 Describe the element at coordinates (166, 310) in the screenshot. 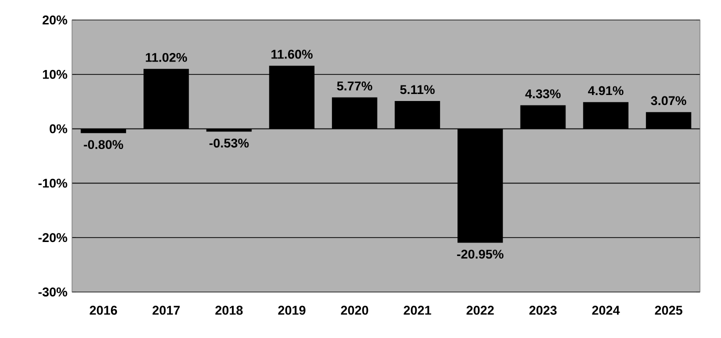

I see `x-tick-label: 2017` at that location.